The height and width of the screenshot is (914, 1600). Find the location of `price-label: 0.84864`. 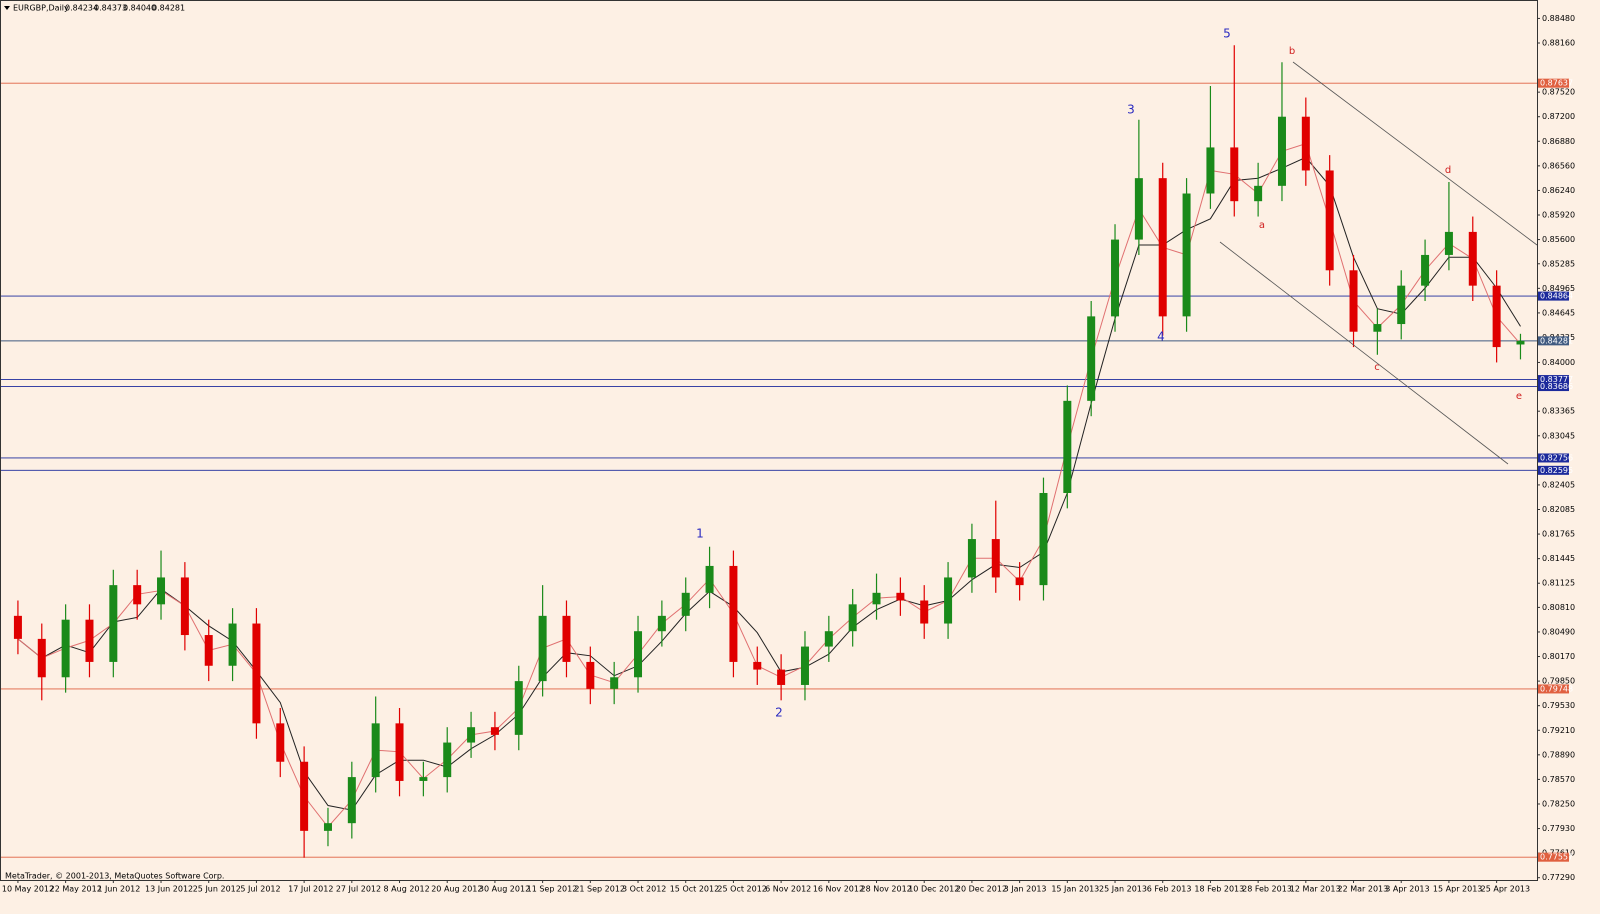

price-label: 0.84864 is located at coordinates (1556, 296).